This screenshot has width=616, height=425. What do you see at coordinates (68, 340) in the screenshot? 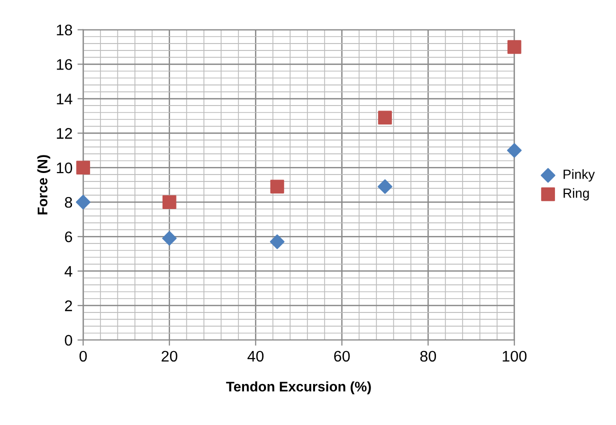
I see `y-tick-label: 0` at bounding box center [68, 340].